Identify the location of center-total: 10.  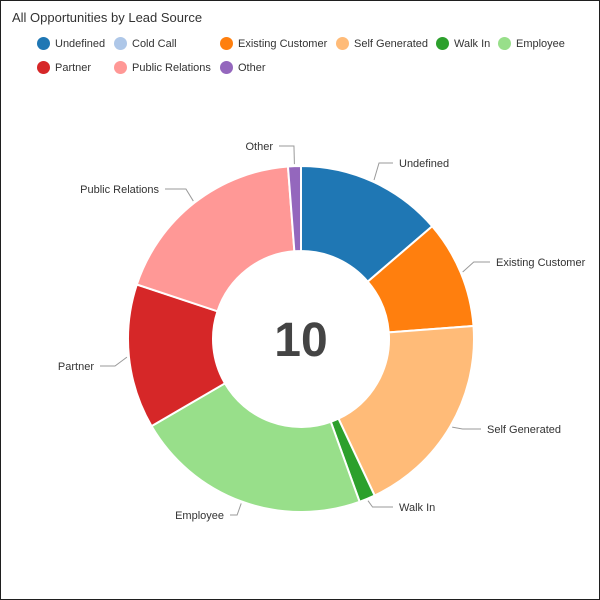
(300, 340).